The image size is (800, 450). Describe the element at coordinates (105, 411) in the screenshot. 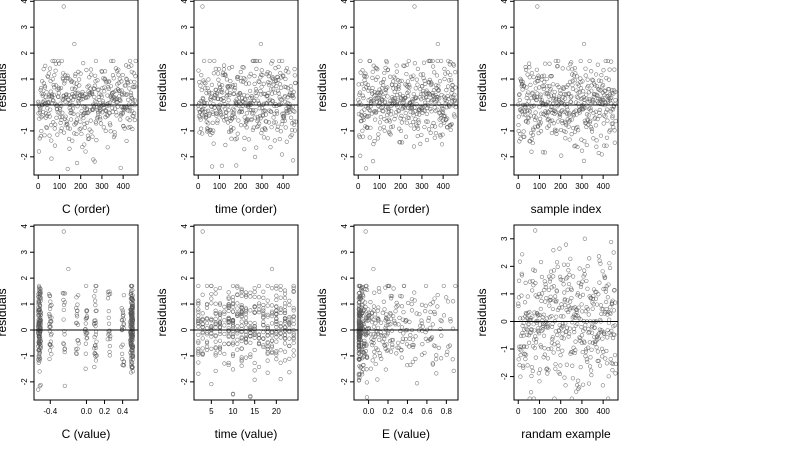

I see `x-tick-label: 0.2` at that location.